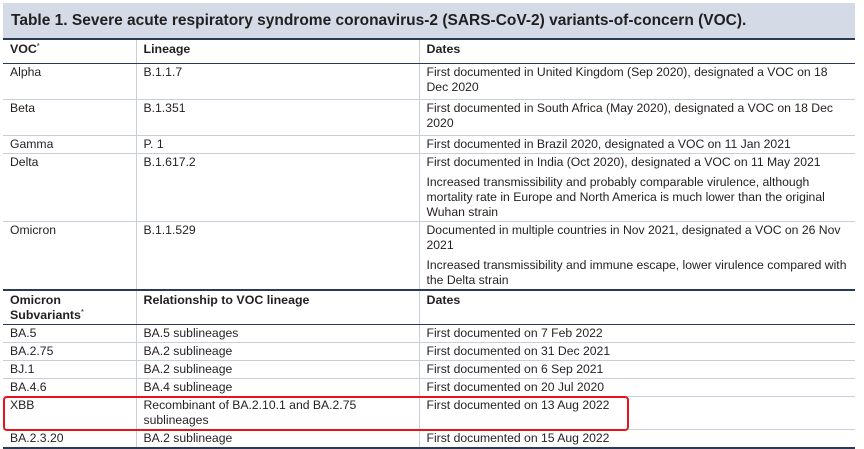  What do you see at coordinates (636, 51) in the screenshot?
I see `header-dates: Dates` at bounding box center [636, 51].